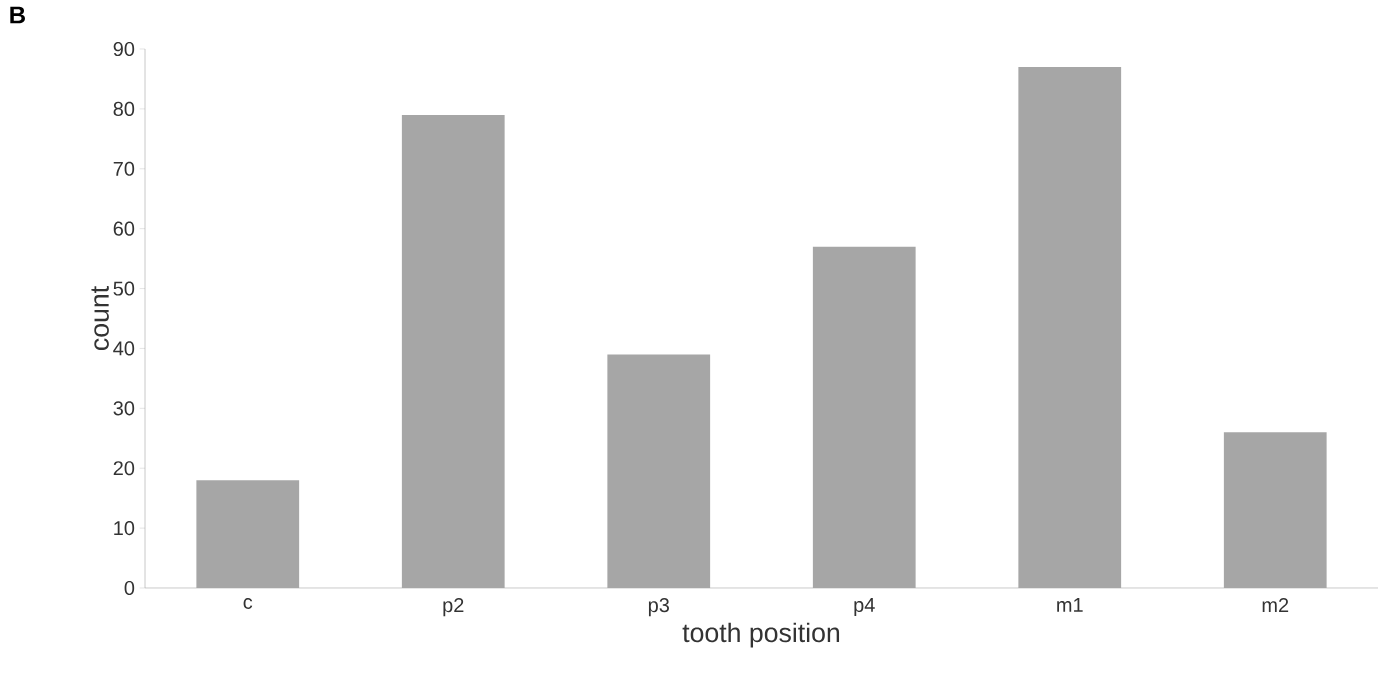  What do you see at coordinates (124, 348) in the screenshot?
I see `y-tick-label: 40` at bounding box center [124, 348].